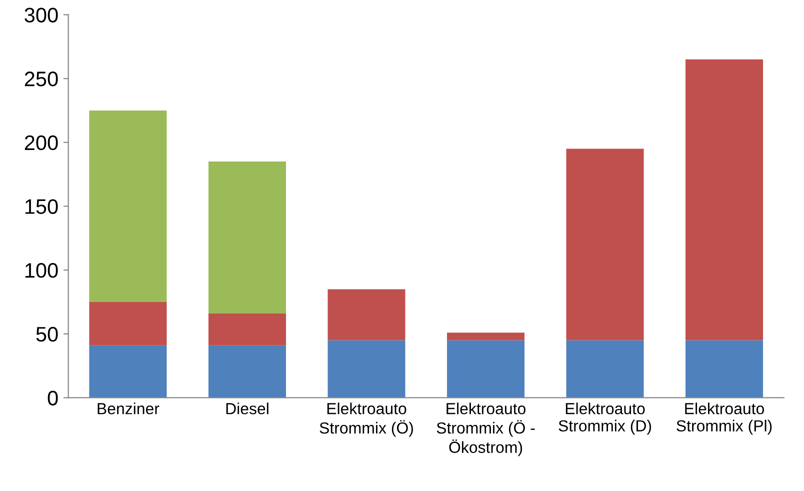 This screenshot has width=804, height=491. What do you see at coordinates (41, 15) in the screenshot?
I see `y-tick-label: 300` at bounding box center [41, 15].